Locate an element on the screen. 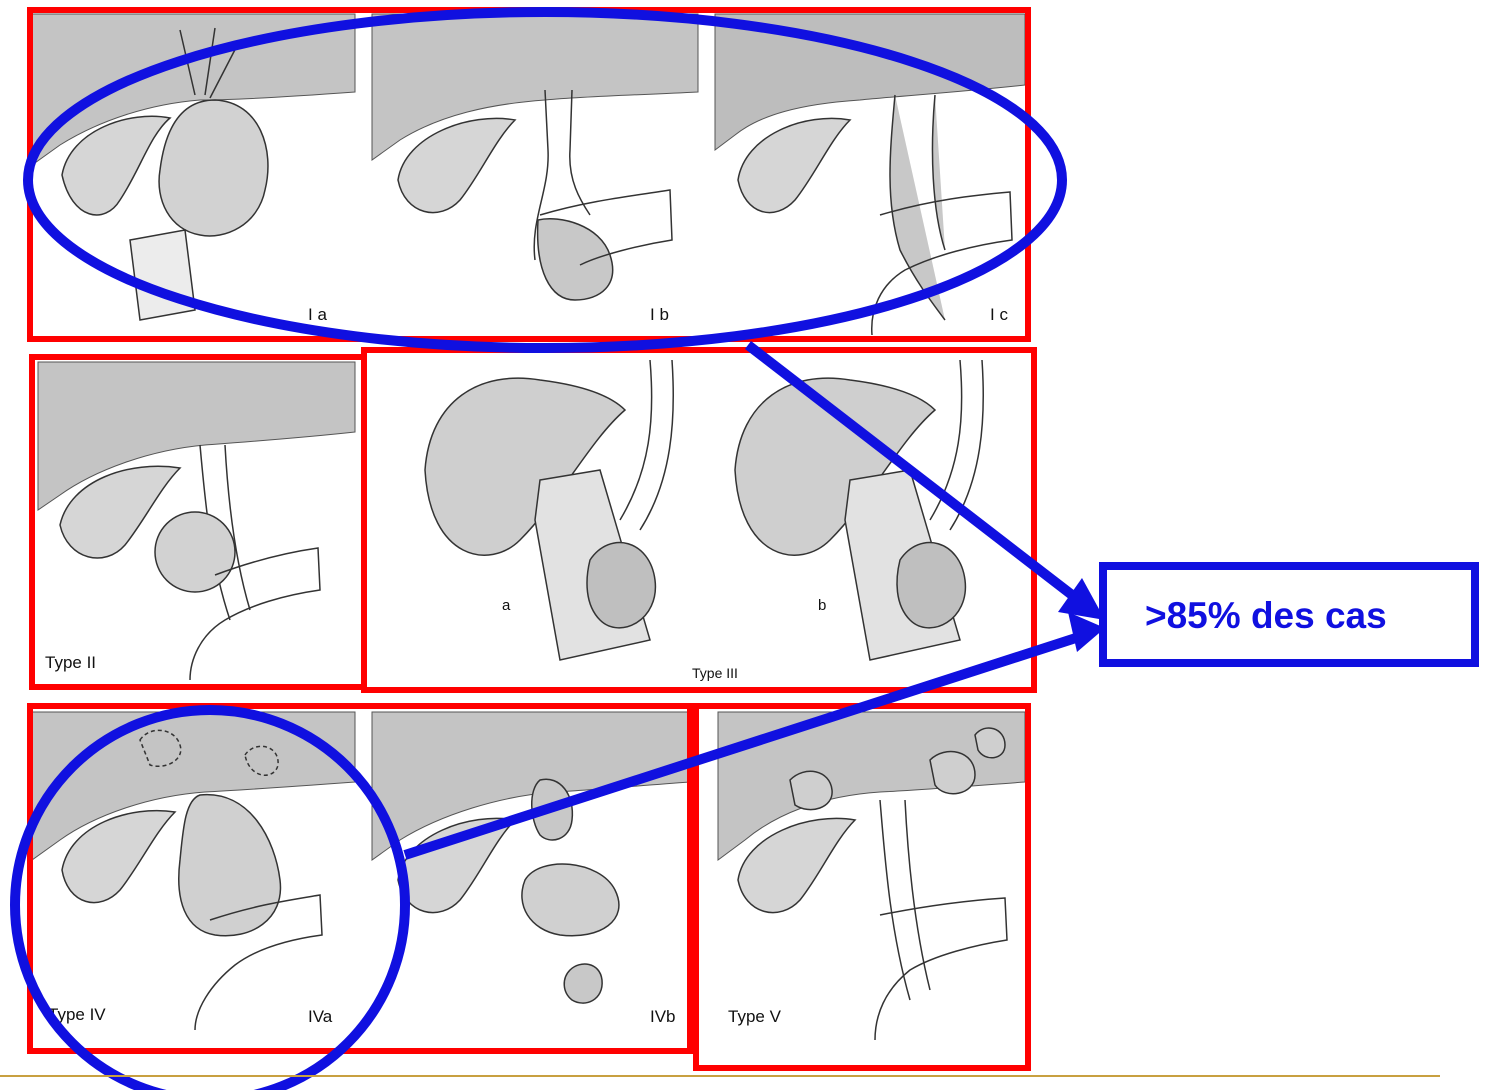 The height and width of the screenshot is (1090, 1486). panel-type-ia: I a is located at coordinates (193, 168).